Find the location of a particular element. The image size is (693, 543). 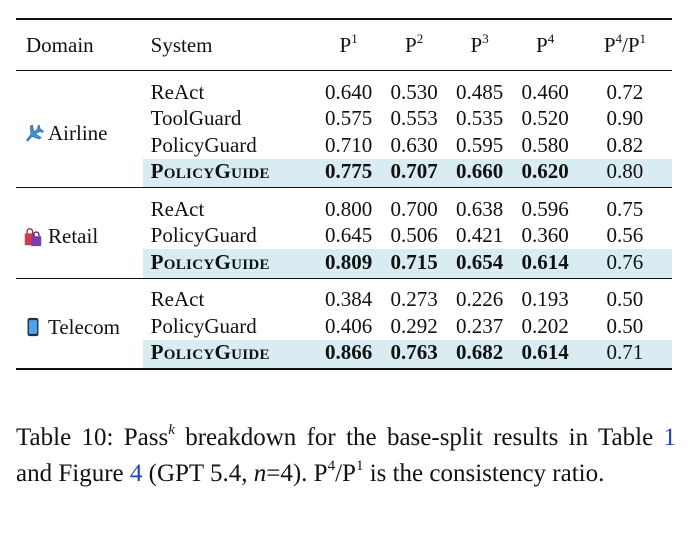

domain-cell: Telecom is located at coordinates (79, 323).